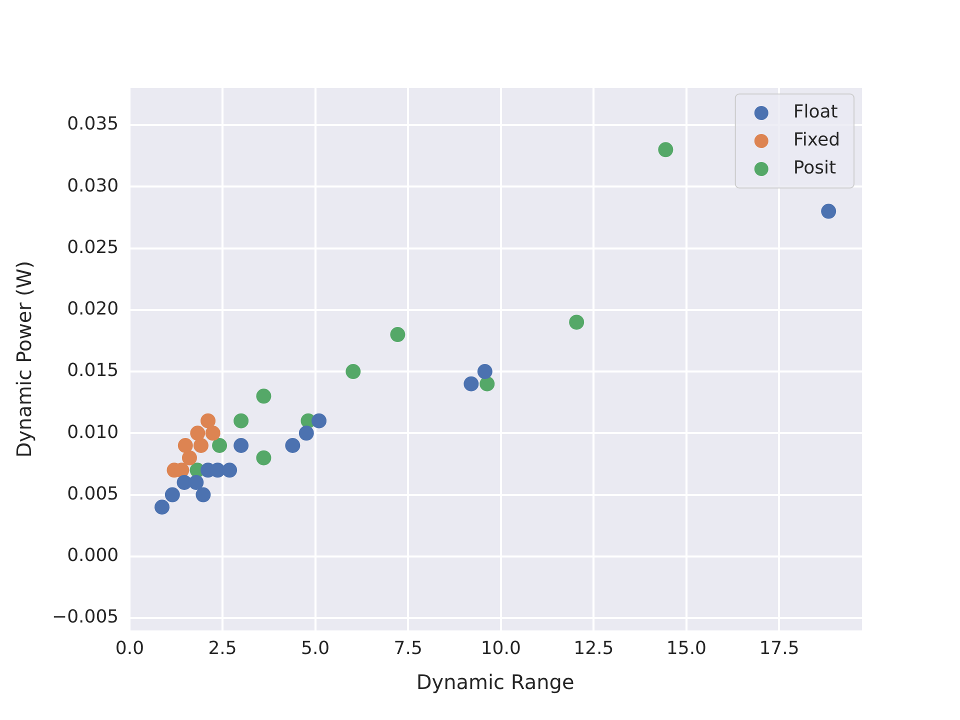  Describe the element at coordinates (815, 112) in the screenshot. I see `legend-label: Float` at that location.